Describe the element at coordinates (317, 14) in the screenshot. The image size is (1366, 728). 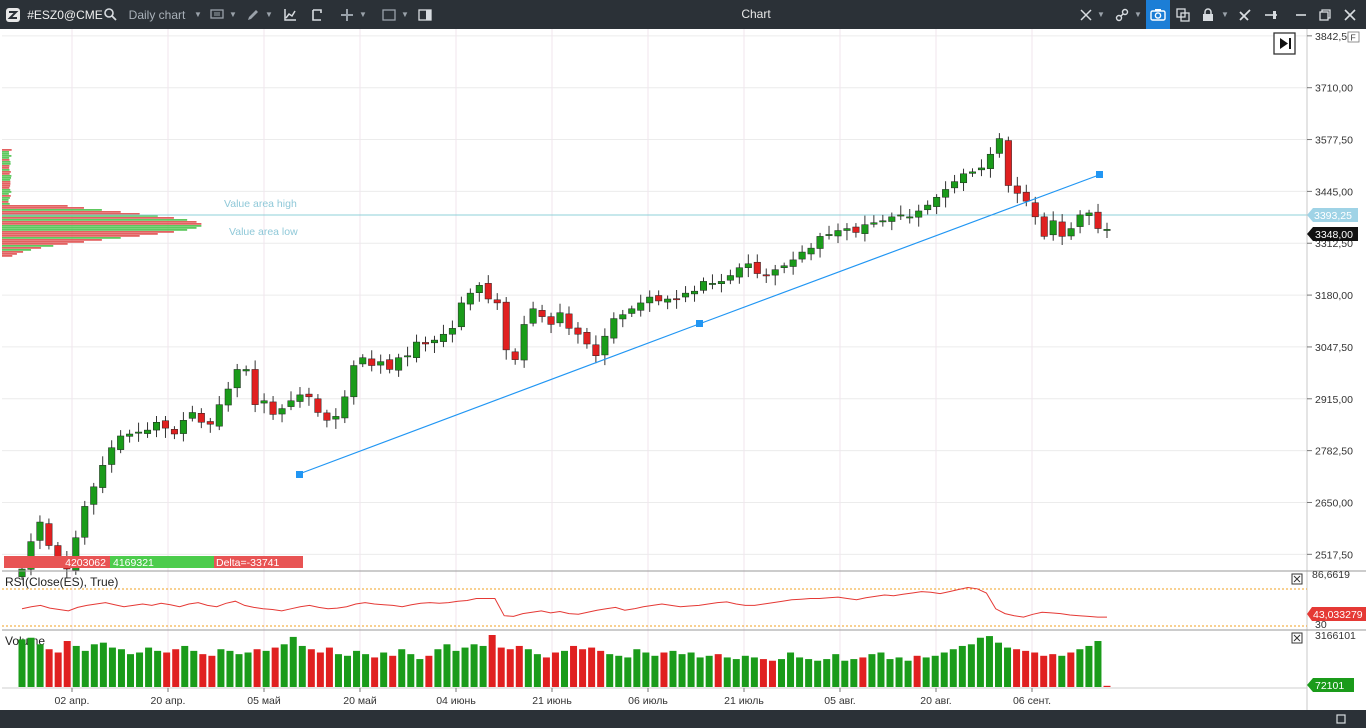
I see `cursor-tool-icon` at that location.